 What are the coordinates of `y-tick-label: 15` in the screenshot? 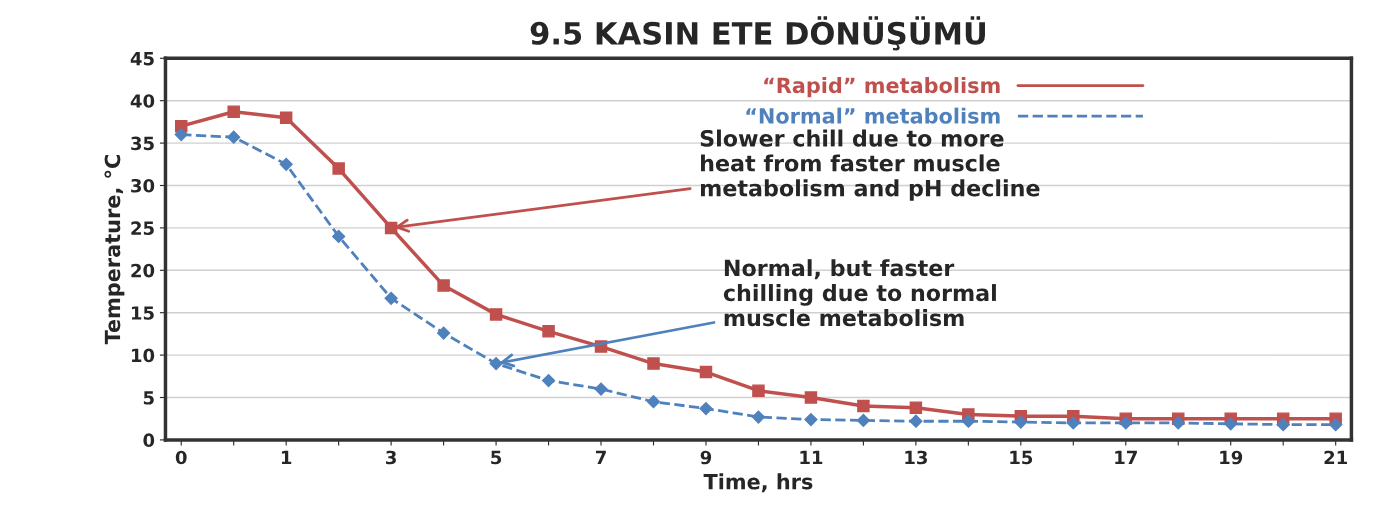 It's located at (142, 313).